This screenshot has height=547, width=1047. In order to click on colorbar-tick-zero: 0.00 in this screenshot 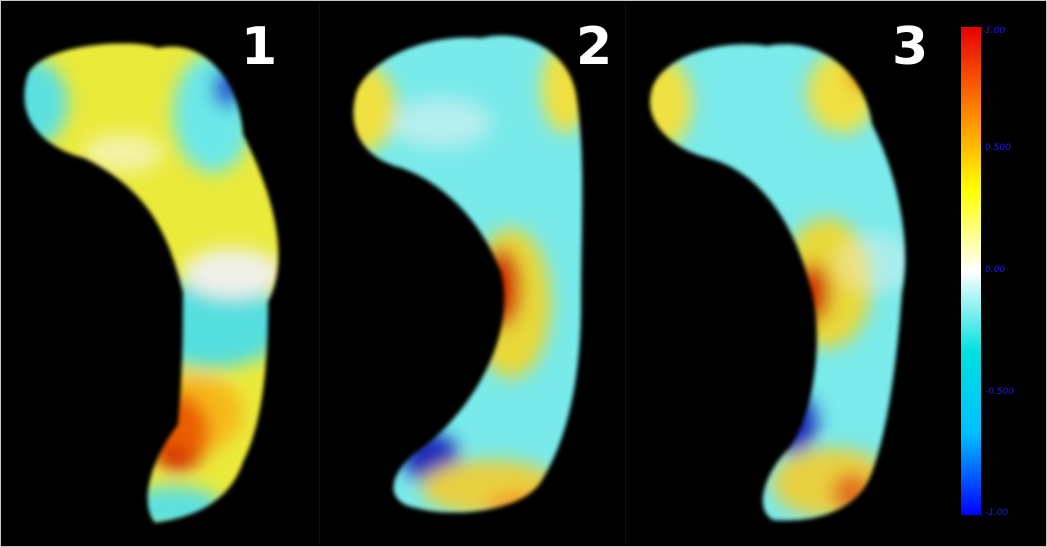, I will do `click(995, 270)`.